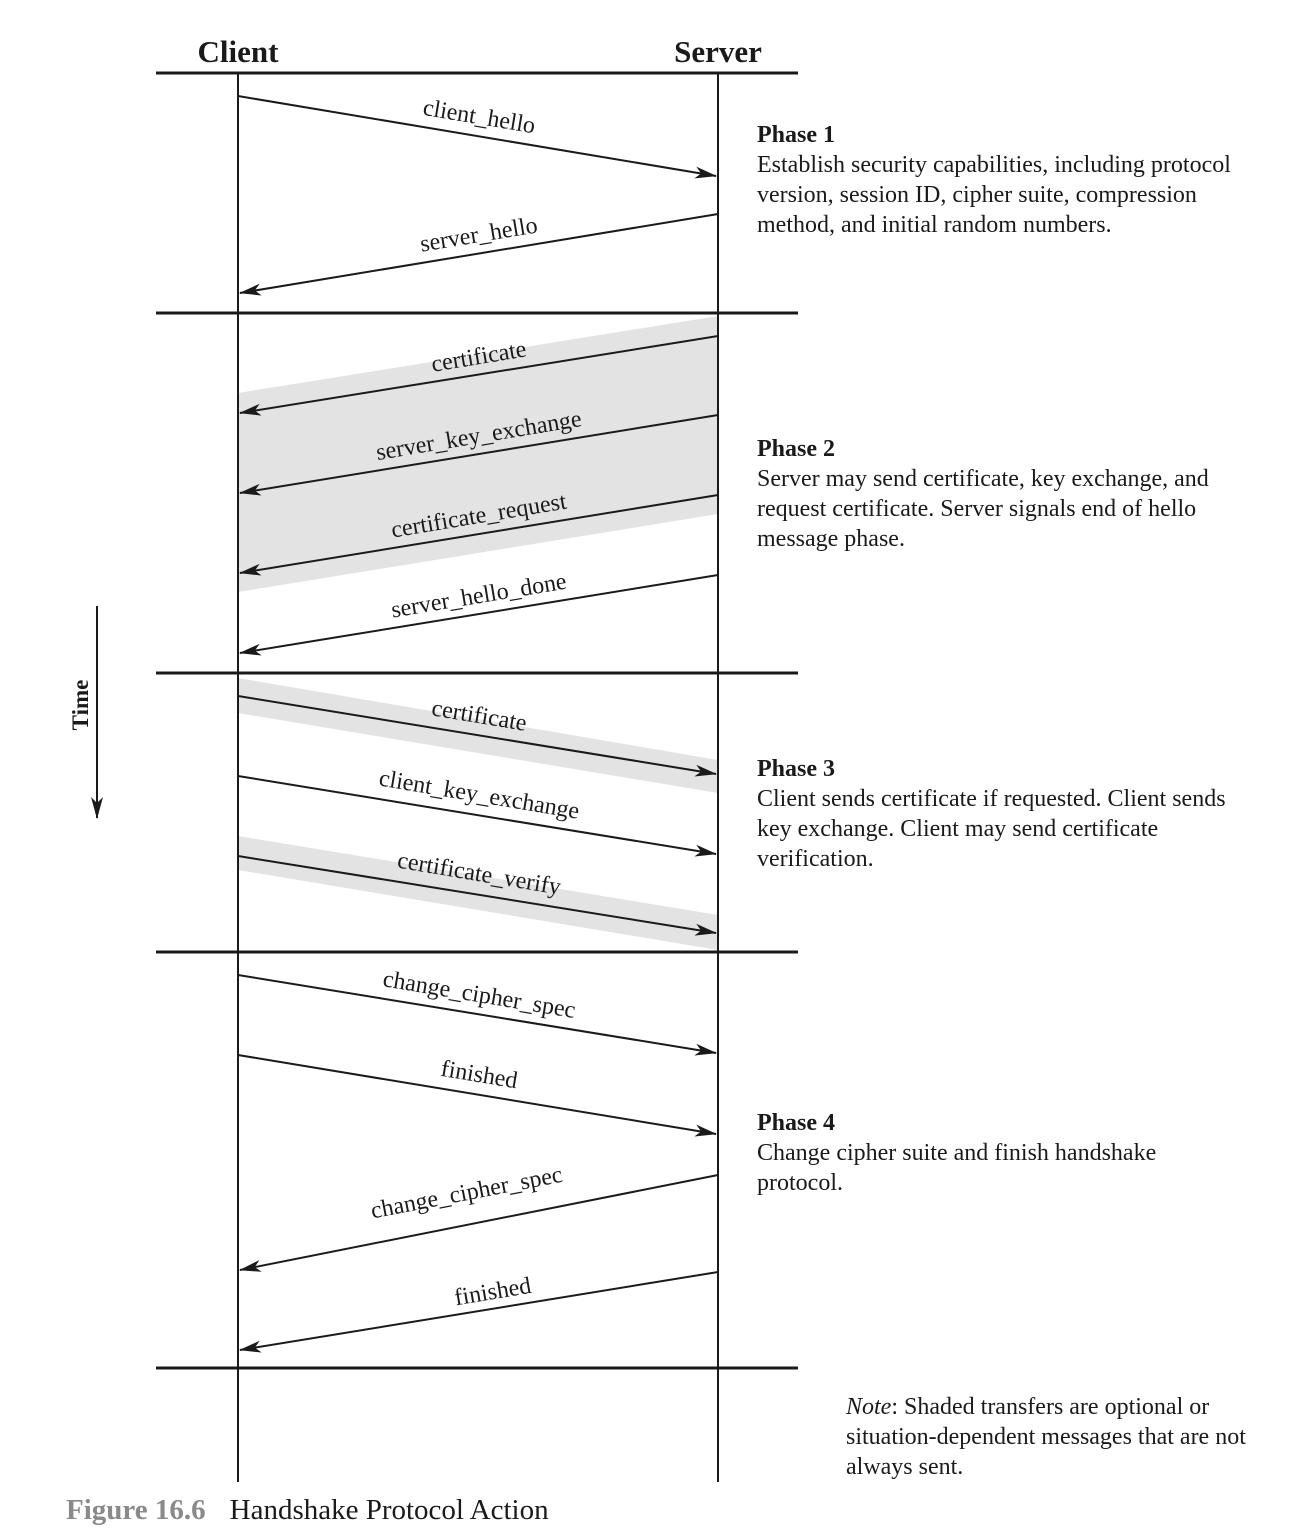 This screenshot has height=1540, width=1290. I want to click on label-change-cipher-spec-server: change_cipher_spec, so click(467, 1193).